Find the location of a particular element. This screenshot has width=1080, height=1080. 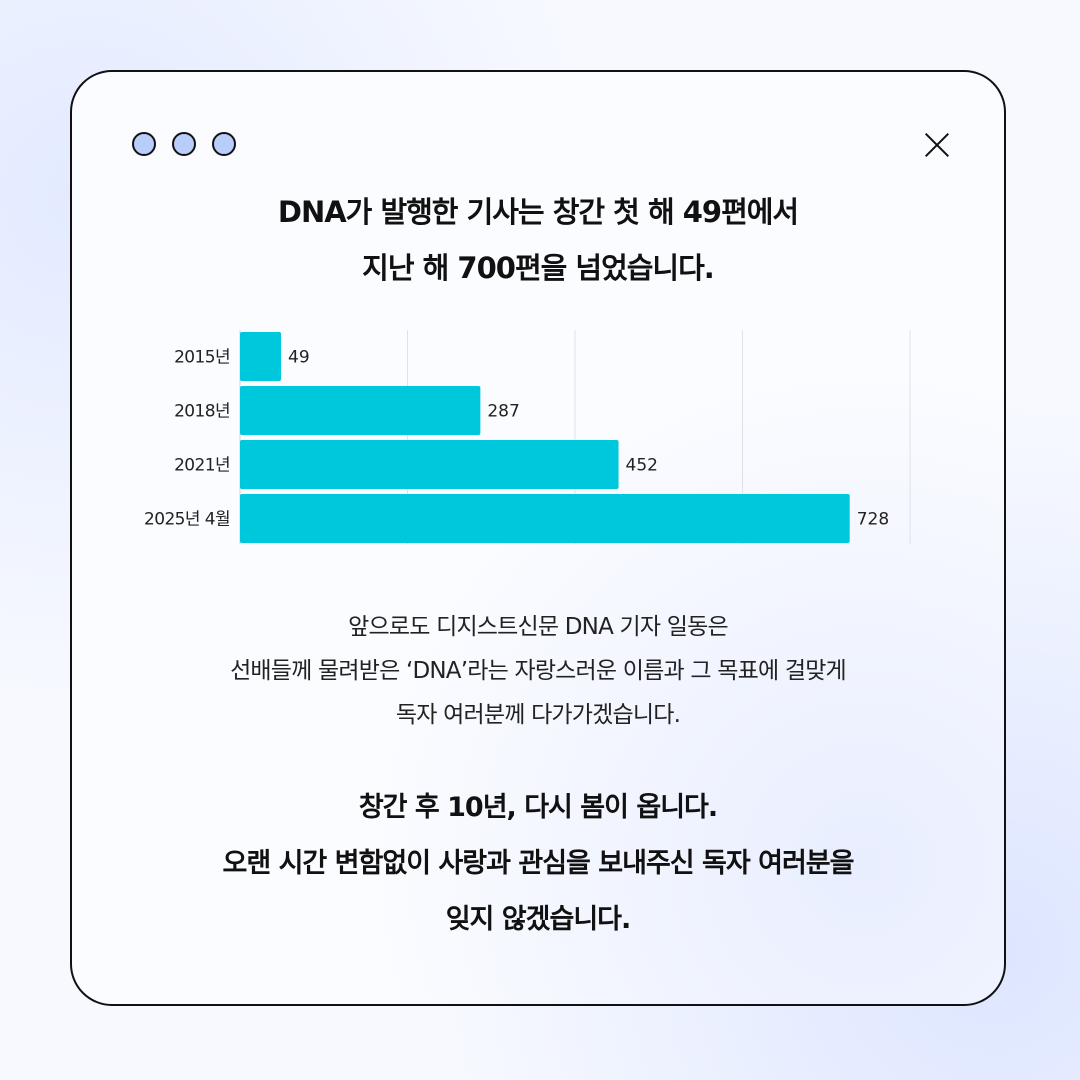

window-dots is located at coordinates (184, 144).